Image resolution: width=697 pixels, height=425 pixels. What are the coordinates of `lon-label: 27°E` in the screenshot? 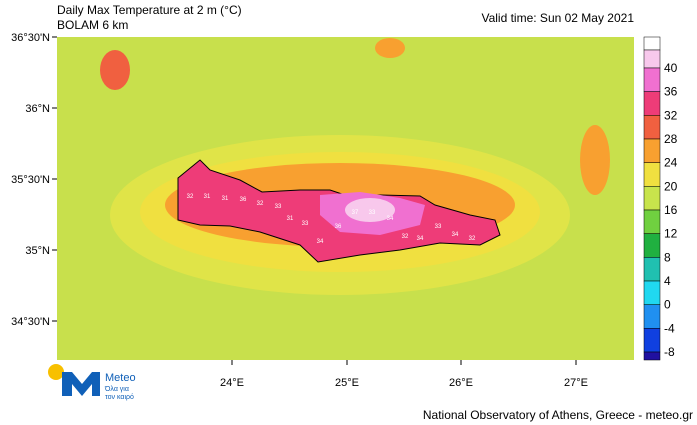 It's located at (576, 383).